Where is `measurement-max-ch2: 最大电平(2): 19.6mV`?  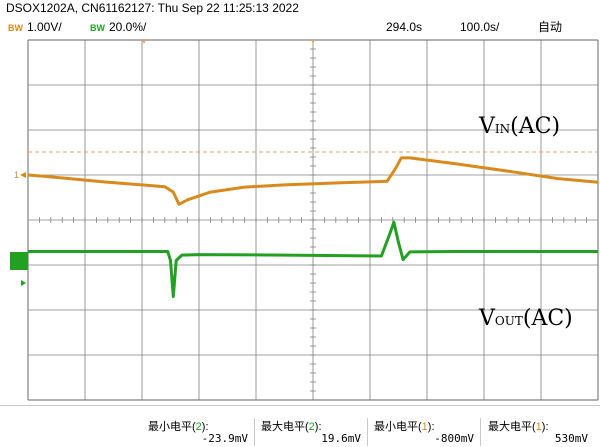 measurement-max-ch2: 最大电平(2): 19.6mV is located at coordinates (312, 432).